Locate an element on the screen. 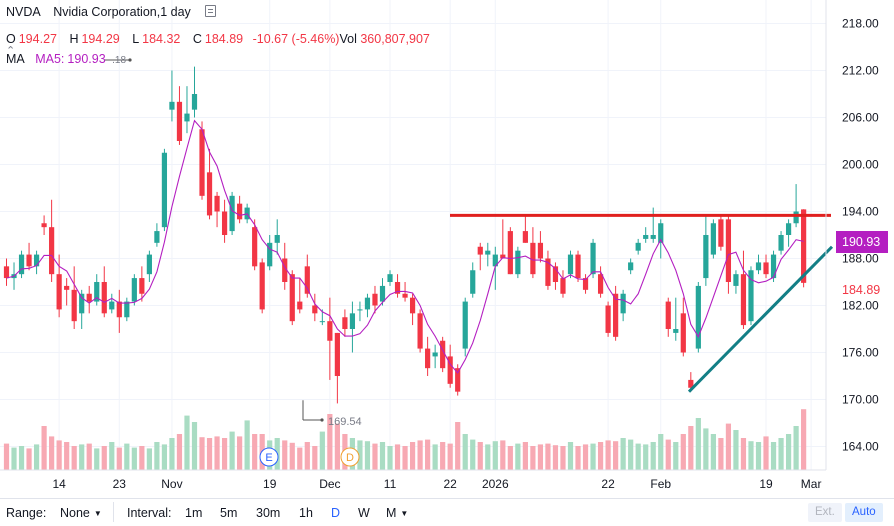  dividend-marker is located at coordinates (350, 457).